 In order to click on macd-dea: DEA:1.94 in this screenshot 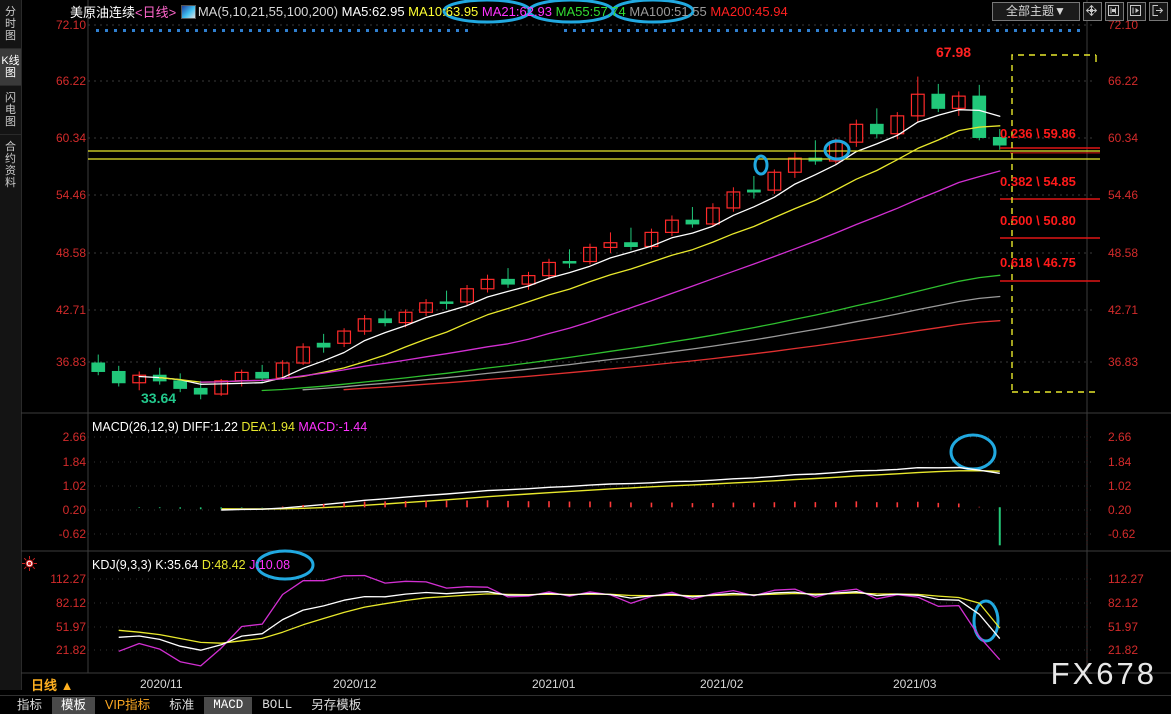, I will do `click(268, 427)`.